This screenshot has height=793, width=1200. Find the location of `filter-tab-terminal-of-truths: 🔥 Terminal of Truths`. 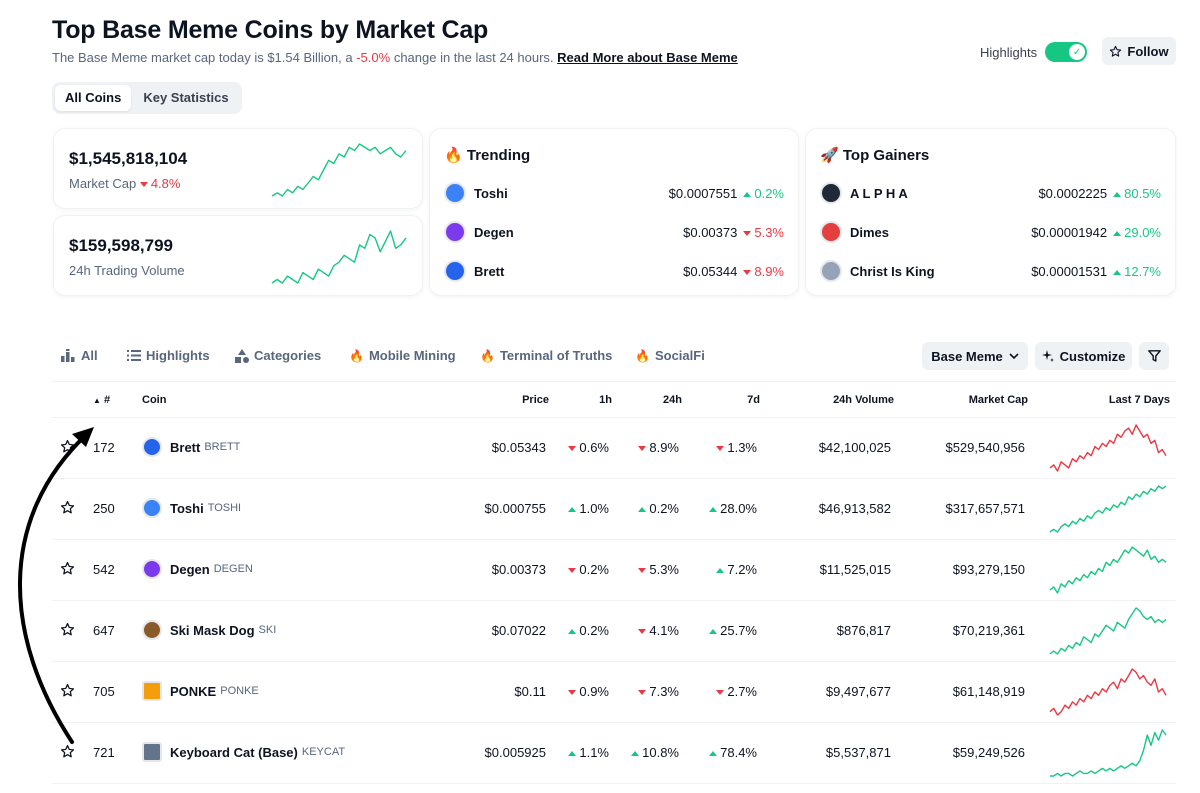

filter-tab-terminal-of-truths: 🔥 Terminal of Truths is located at coordinates (546, 355).